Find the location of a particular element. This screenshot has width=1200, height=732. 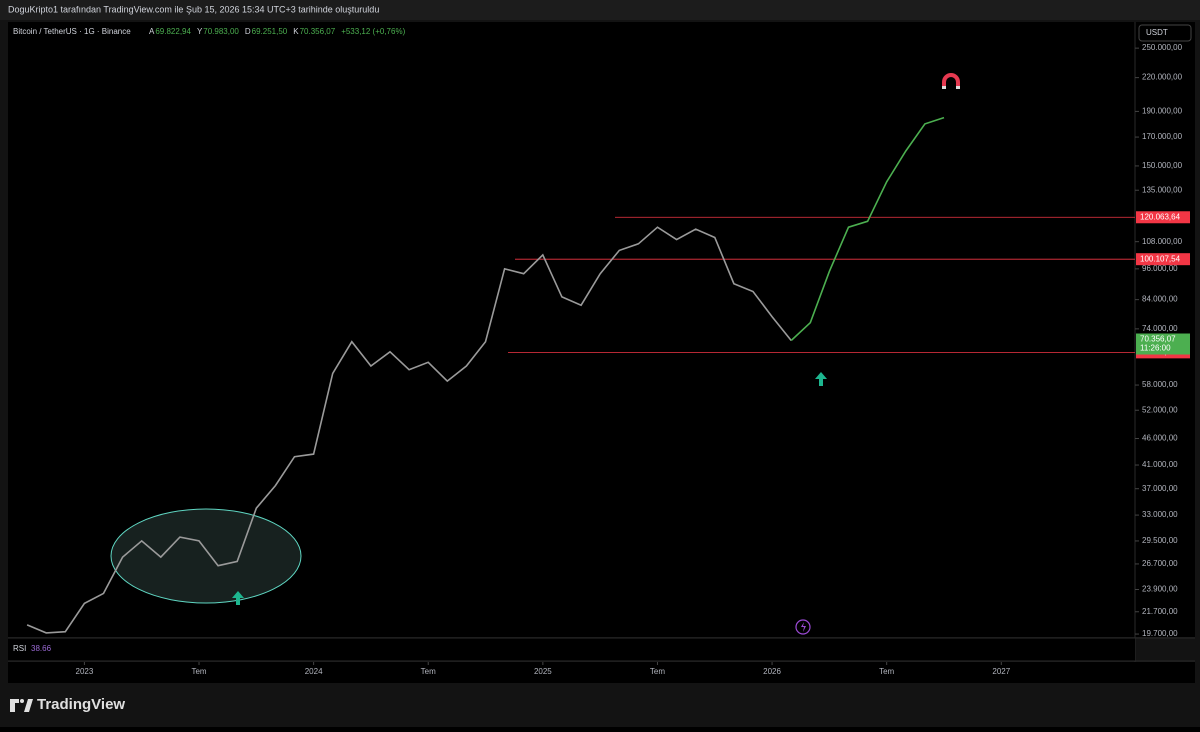

event-icon-bolt is located at coordinates (803, 627).